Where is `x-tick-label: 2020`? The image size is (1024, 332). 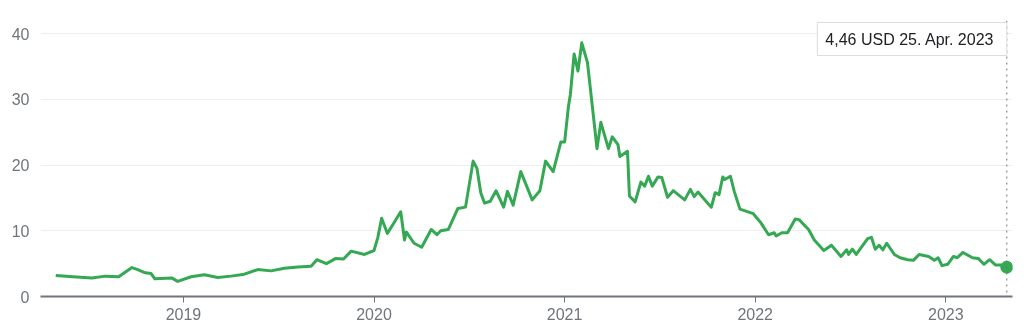 x-tick-label: 2020 is located at coordinates (374, 314).